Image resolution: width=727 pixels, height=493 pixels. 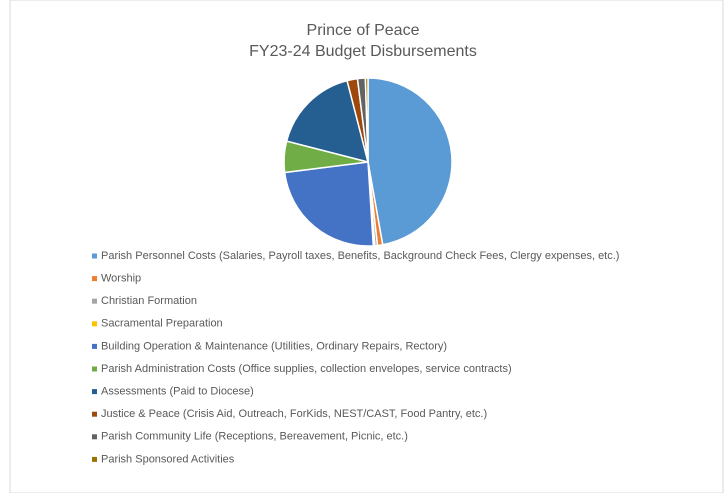 What do you see at coordinates (168, 459) in the screenshot?
I see `legend-label: Parish Sponsored Activities` at bounding box center [168, 459].